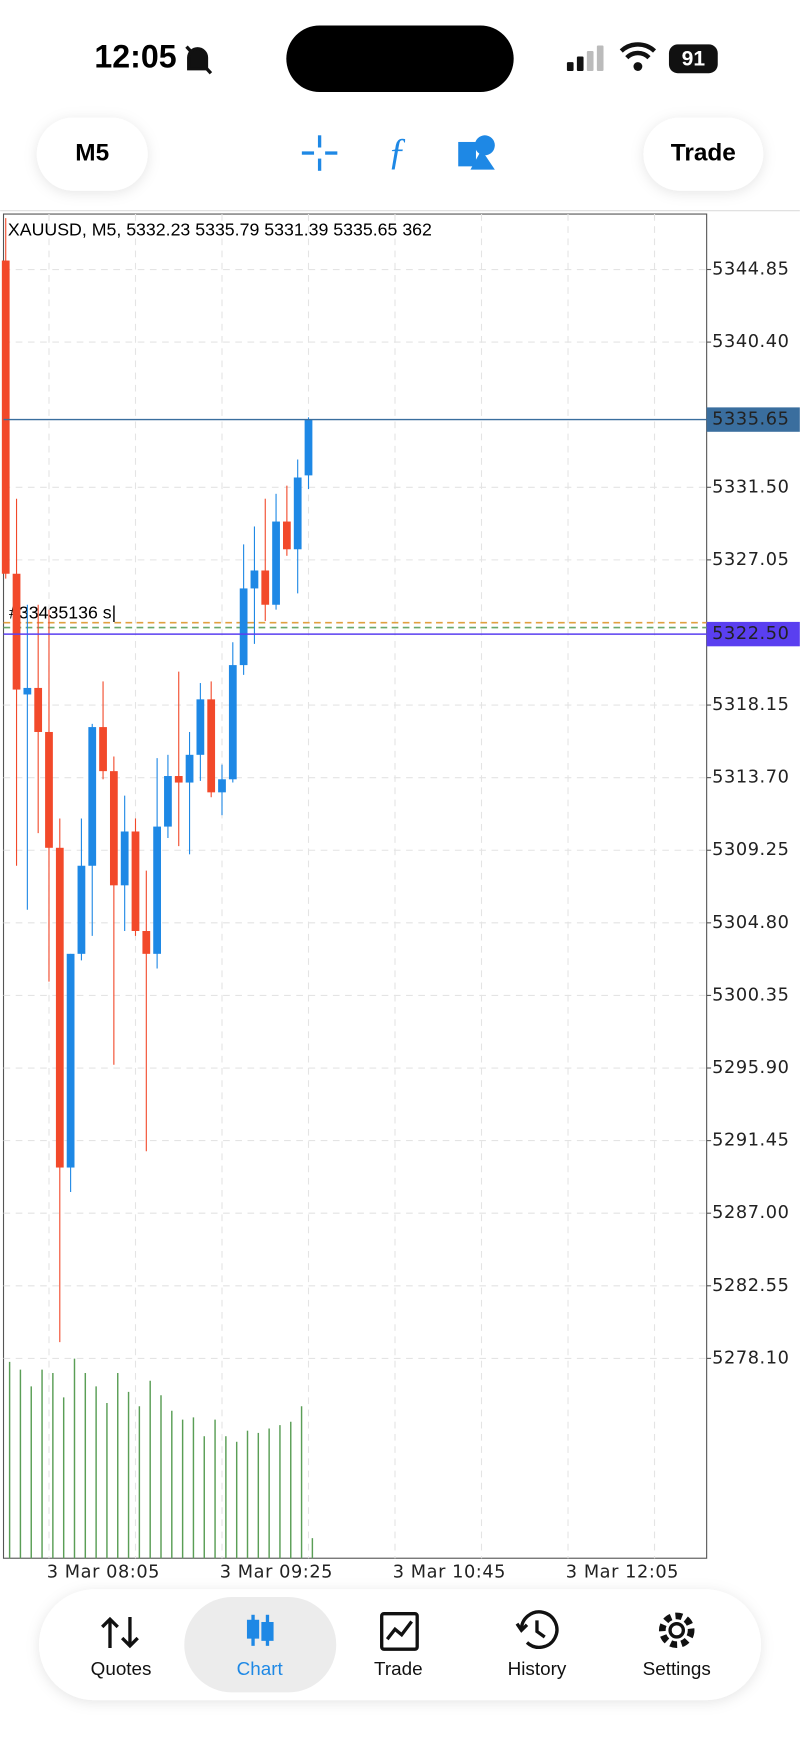  I want to click on timeframe-label: M5, so click(92, 153).